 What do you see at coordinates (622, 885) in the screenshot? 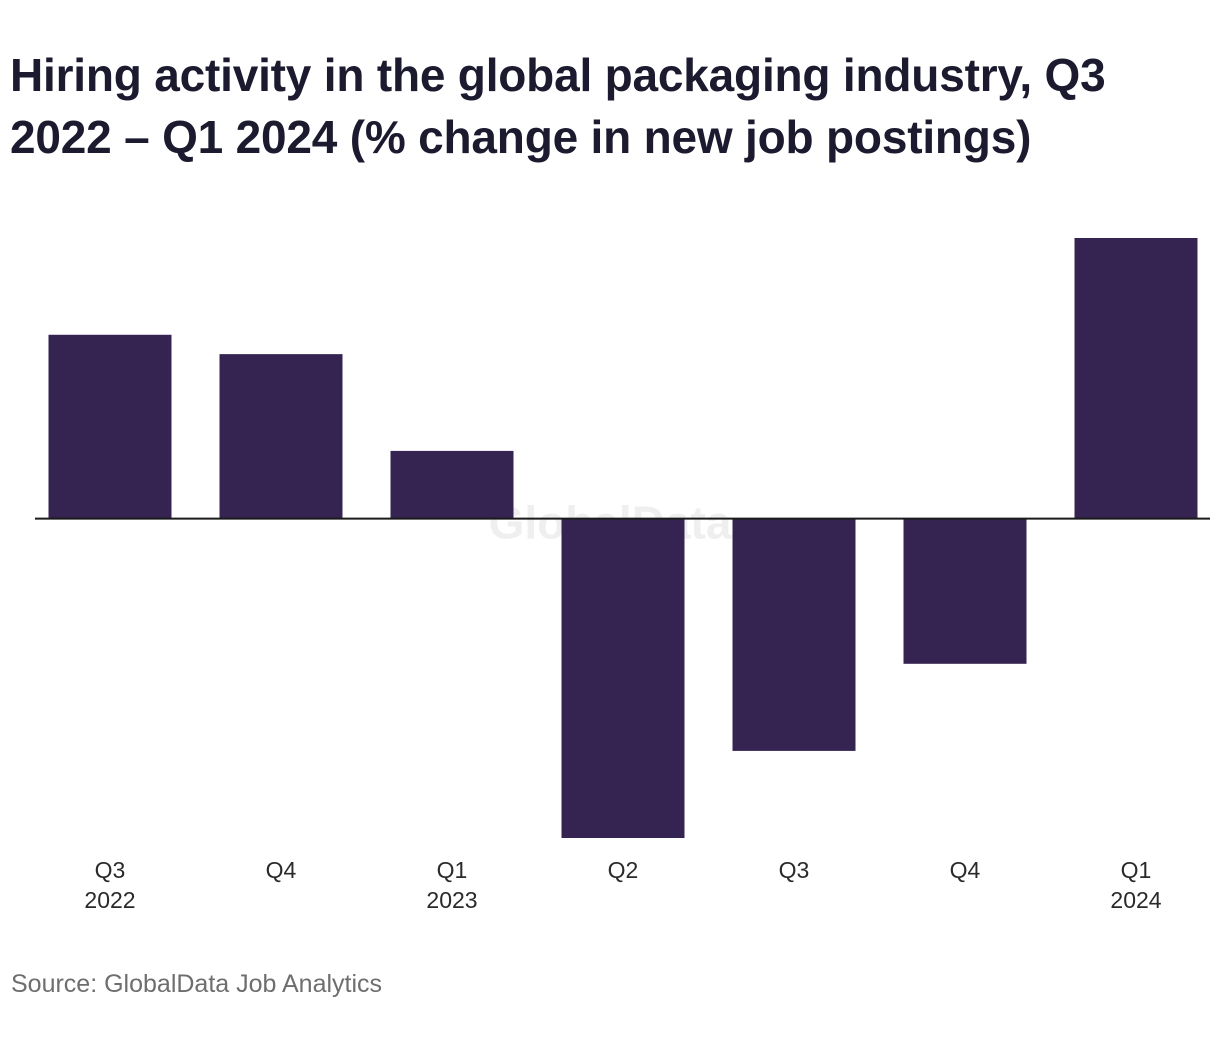
I see `x-axis-labels: Q3 2022 Q4 Q1 2023 Q2 Q3 Q4 Q1 2024` at bounding box center [622, 885].